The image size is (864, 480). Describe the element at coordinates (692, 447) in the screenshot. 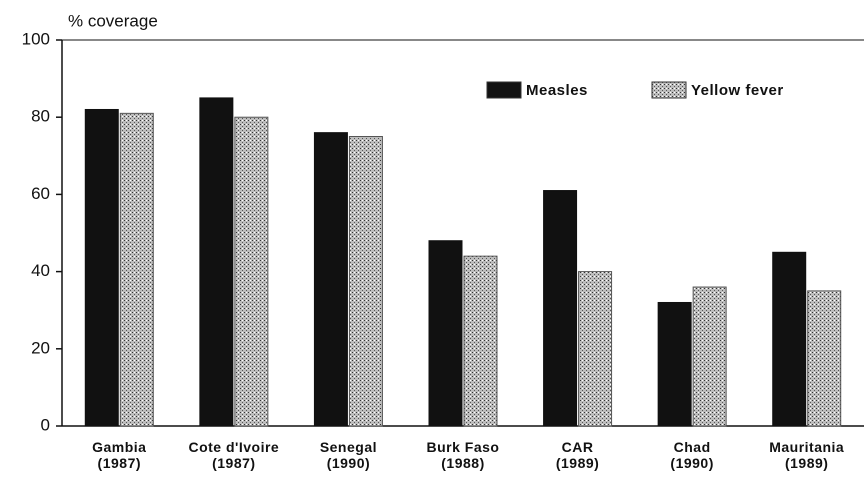

I see `x-tick-line: Chad` at that location.